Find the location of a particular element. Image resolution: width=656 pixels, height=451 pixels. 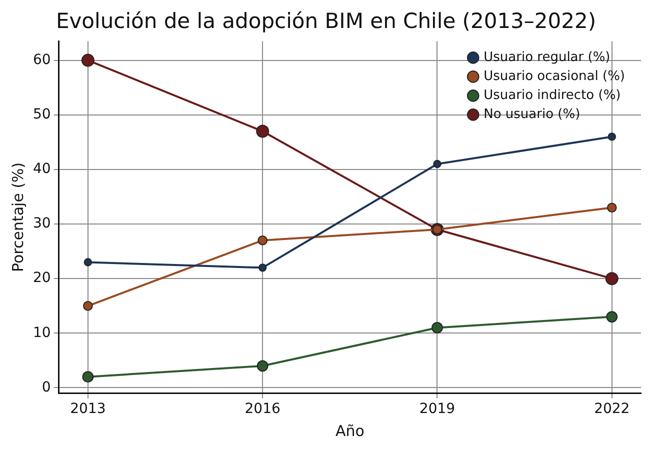

x-axis-title: Año is located at coordinates (349, 431).